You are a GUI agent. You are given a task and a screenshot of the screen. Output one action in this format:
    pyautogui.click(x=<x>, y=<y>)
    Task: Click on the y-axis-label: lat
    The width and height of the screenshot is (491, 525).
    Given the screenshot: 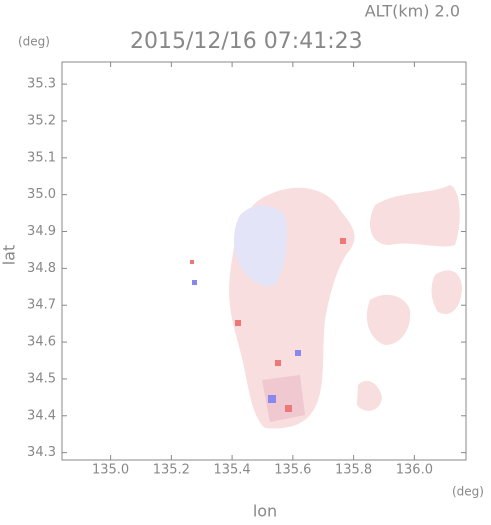 What is the action you would take?
    pyautogui.click(x=9, y=255)
    